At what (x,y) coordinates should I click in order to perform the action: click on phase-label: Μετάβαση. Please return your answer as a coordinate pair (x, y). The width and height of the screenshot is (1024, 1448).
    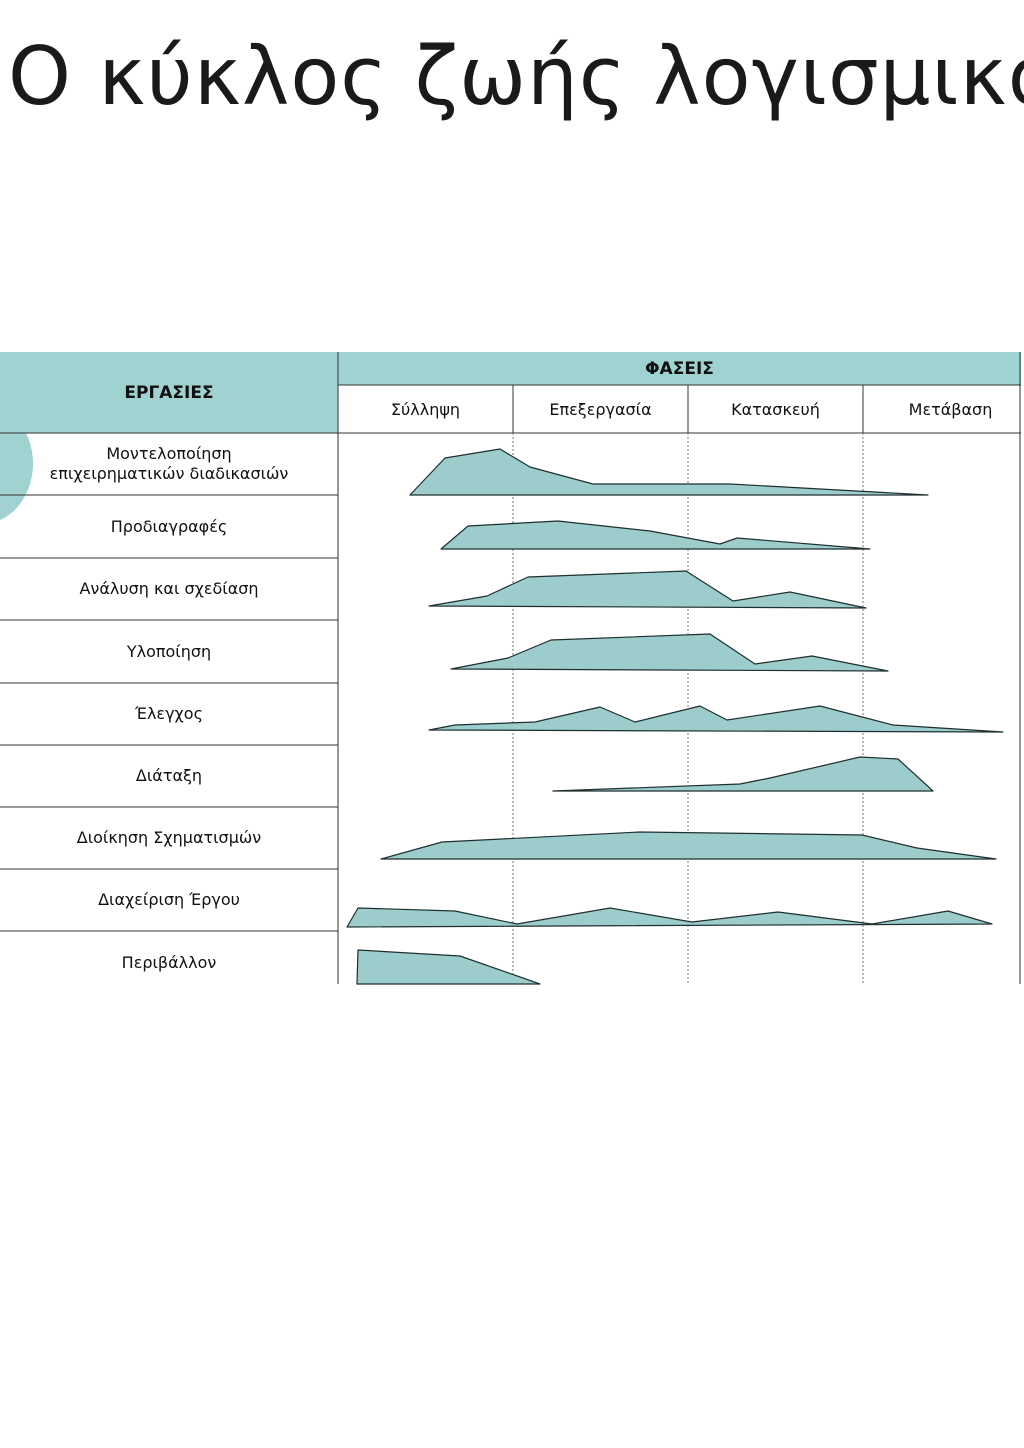
    Looking at the image, I should click on (950, 409).